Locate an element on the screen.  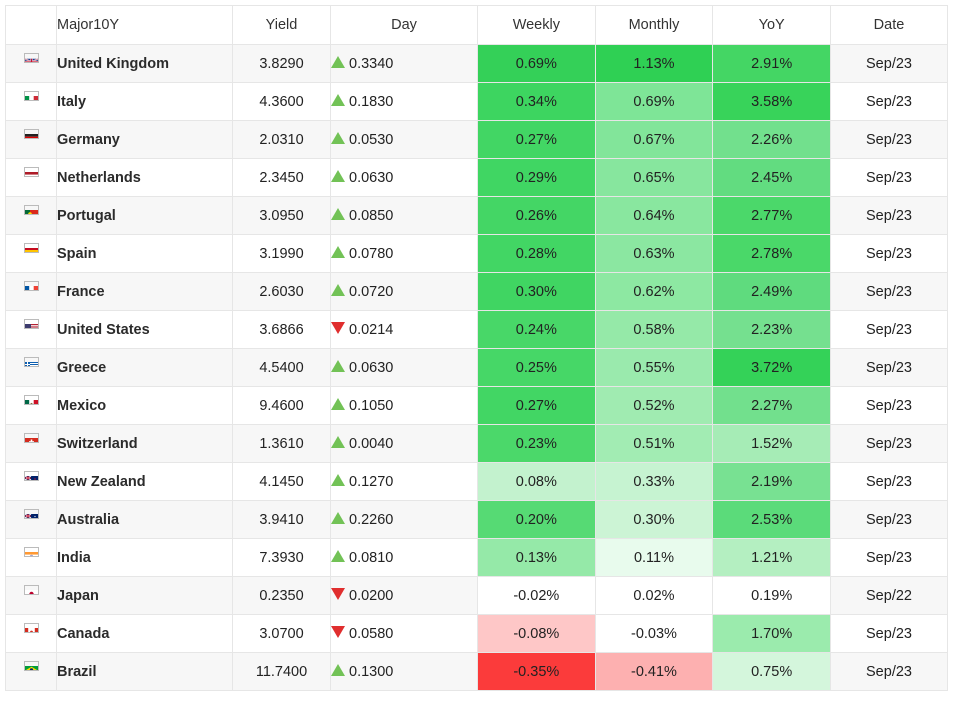
day-change-value: 0.0580 is located at coordinates (371, 633).